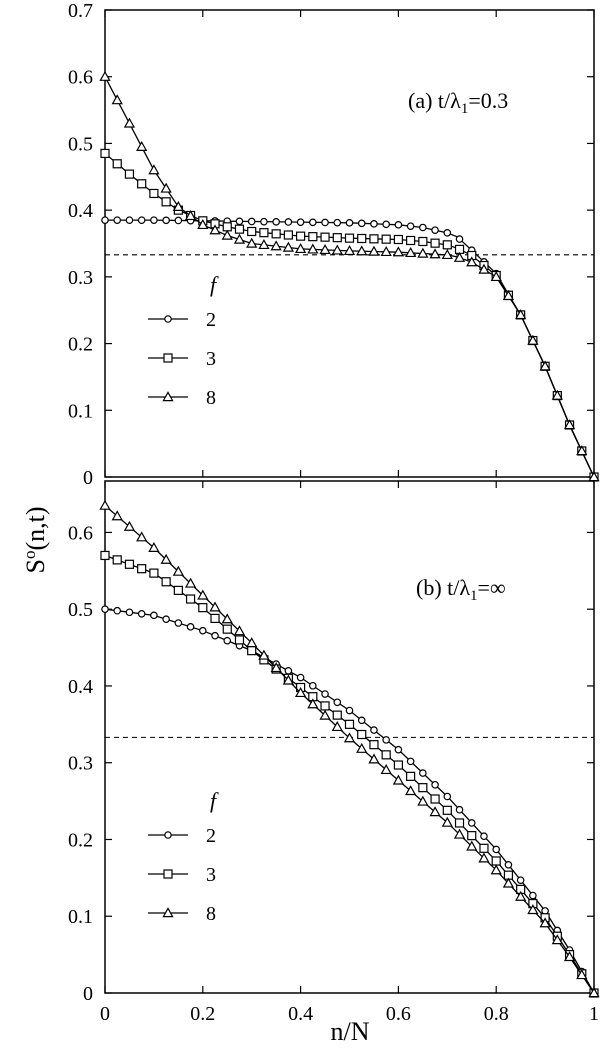  Describe the element at coordinates (461, 589) in the screenshot. I see `panel-annotation: (b) t/λ1=∞` at that location.